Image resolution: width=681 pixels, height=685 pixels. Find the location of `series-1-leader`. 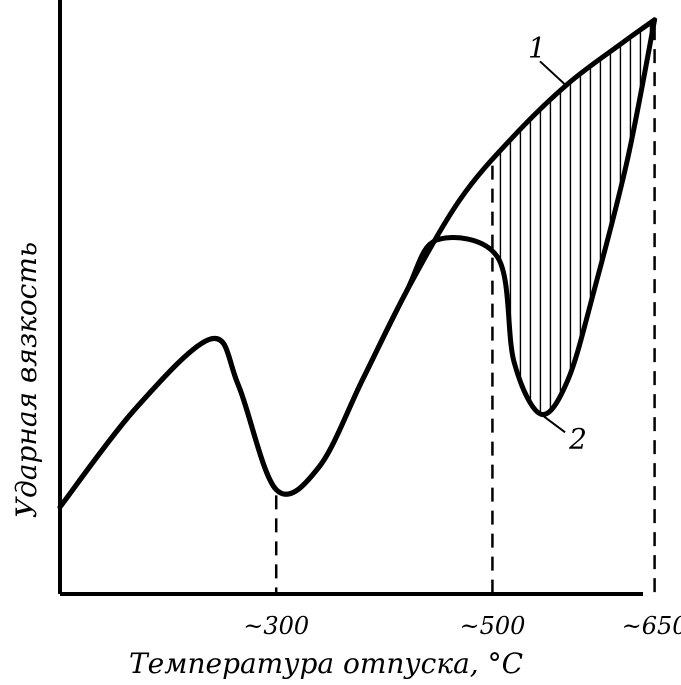

series-1-leader is located at coordinates (553, 73).